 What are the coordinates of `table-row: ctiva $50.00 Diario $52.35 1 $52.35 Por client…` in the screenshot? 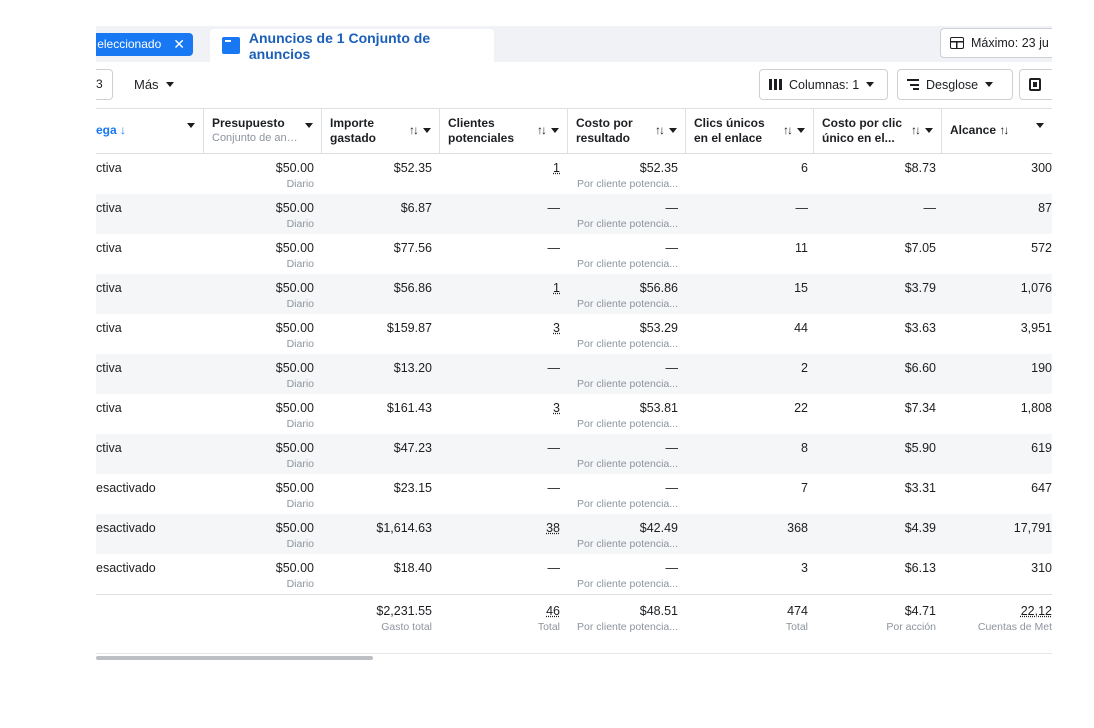 It's located at (574, 174).